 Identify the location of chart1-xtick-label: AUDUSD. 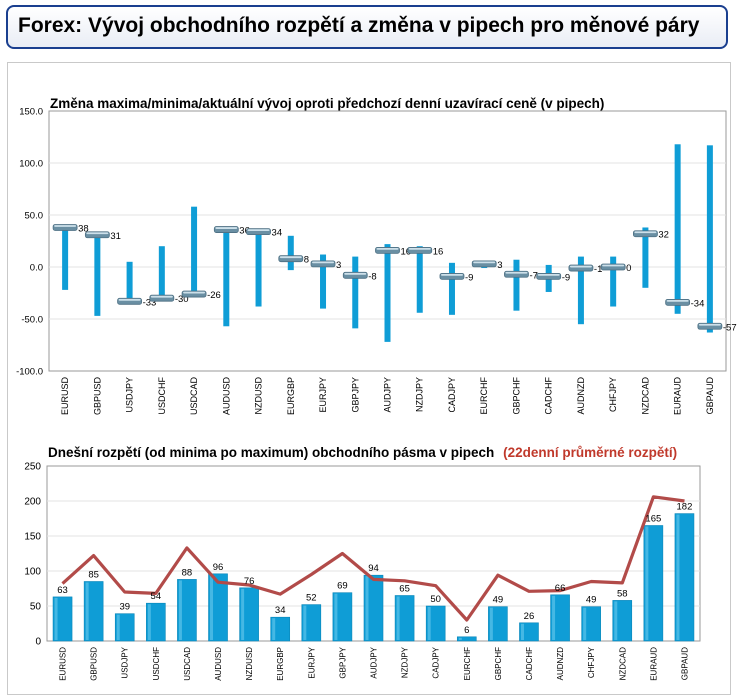
(226, 396).